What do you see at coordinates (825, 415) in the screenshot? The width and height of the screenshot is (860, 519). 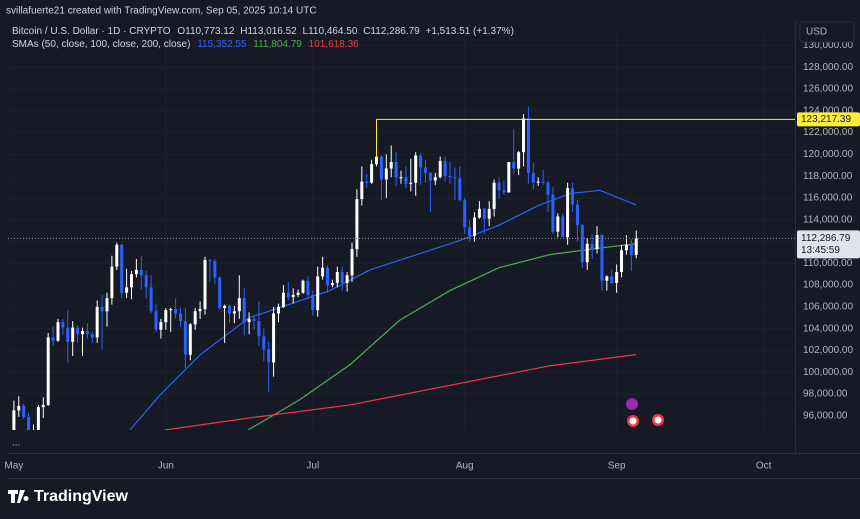 I see `y-tick-label: 96,000.00` at bounding box center [825, 415].